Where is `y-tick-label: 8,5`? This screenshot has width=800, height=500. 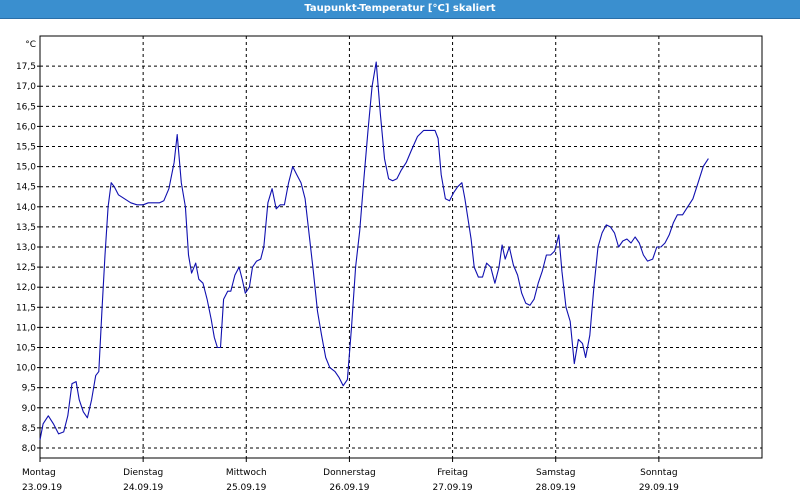 y-tick-label: 8,5 is located at coordinates (29, 429).